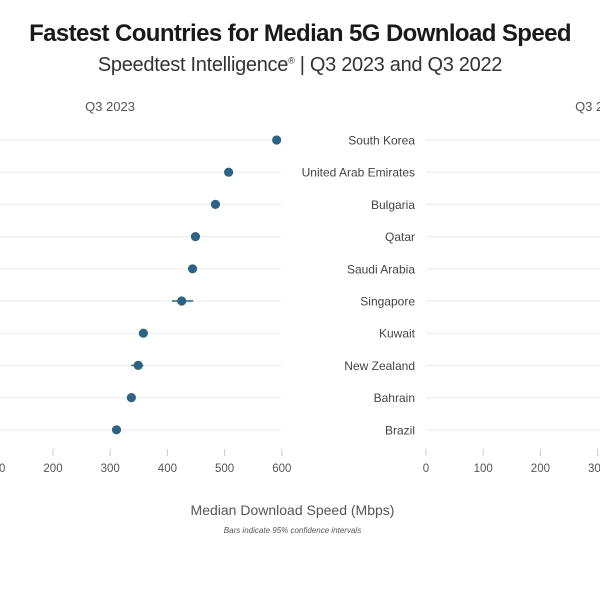 The width and height of the screenshot is (600, 600). Describe the element at coordinates (394, 398) in the screenshot. I see `country-label: Bahrain` at that location.